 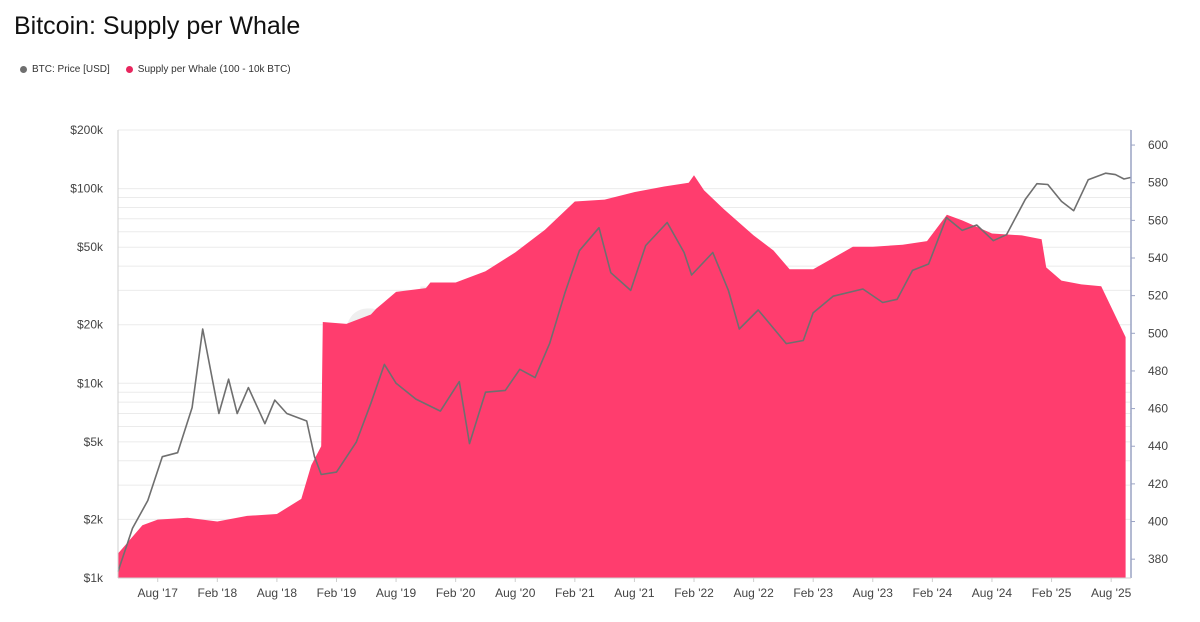 What do you see at coordinates (157, 26) in the screenshot?
I see `chart-title: Bitcoin: Supply per Whale` at bounding box center [157, 26].